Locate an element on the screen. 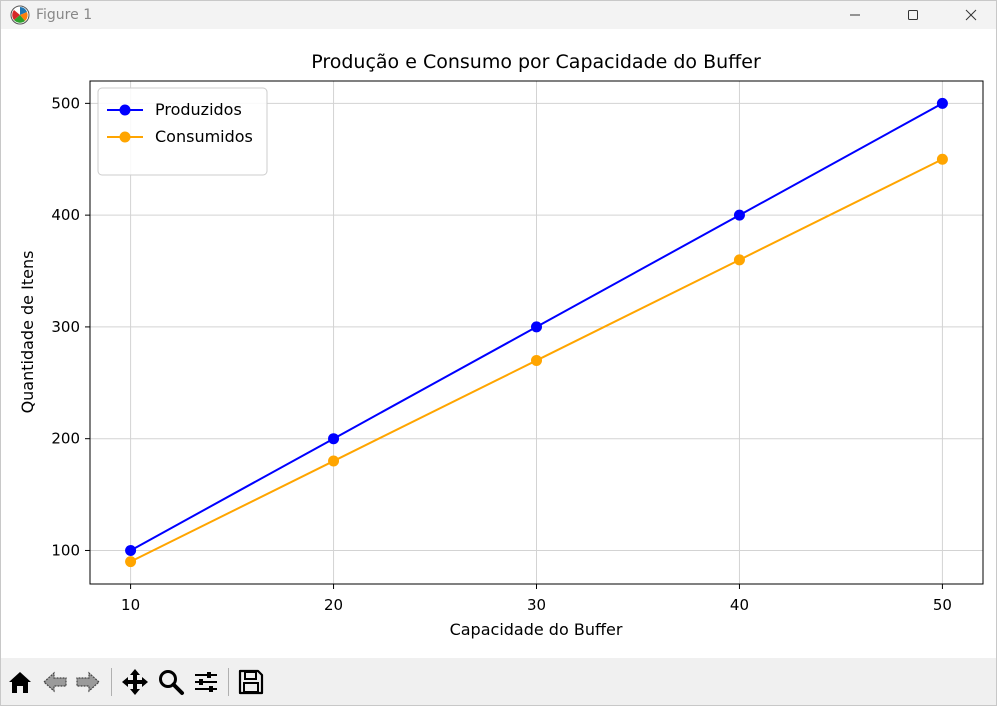 The width and height of the screenshot is (997, 706). y-tick-label: 100 is located at coordinates (65, 550).